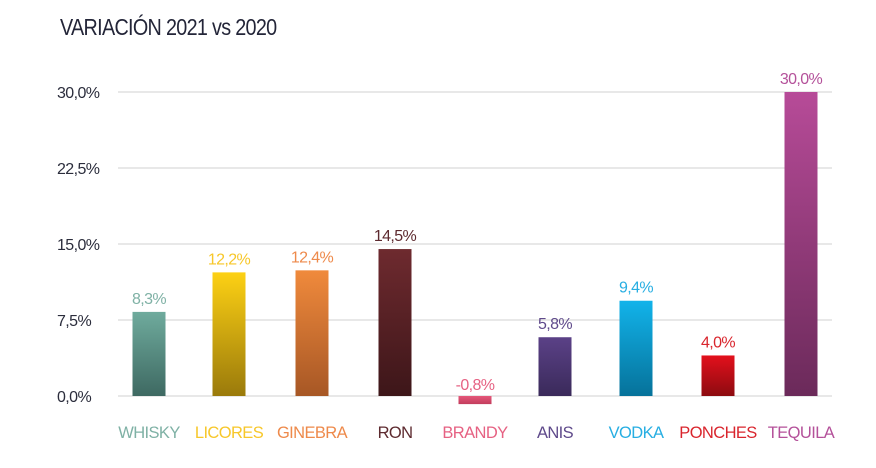 The width and height of the screenshot is (876, 468). What do you see at coordinates (168, 27) in the screenshot?
I see `chart-title: VARIACIÓN 2021 vs 2020` at bounding box center [168, 27].